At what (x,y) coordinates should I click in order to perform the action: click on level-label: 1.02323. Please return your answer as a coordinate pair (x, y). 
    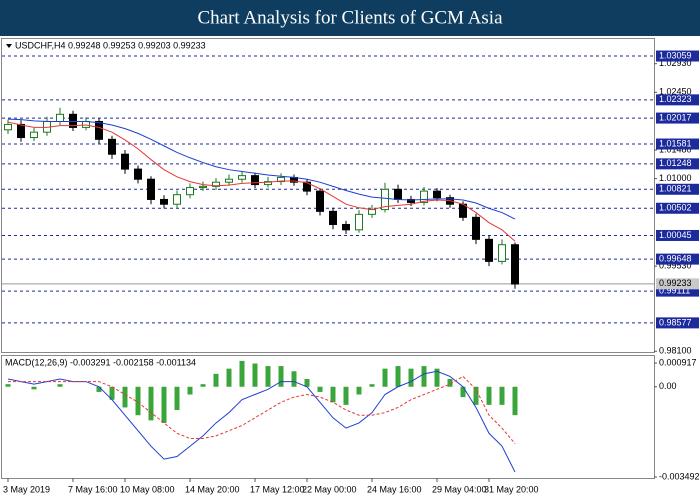
    Looking at the image, I should click on (675, 99).